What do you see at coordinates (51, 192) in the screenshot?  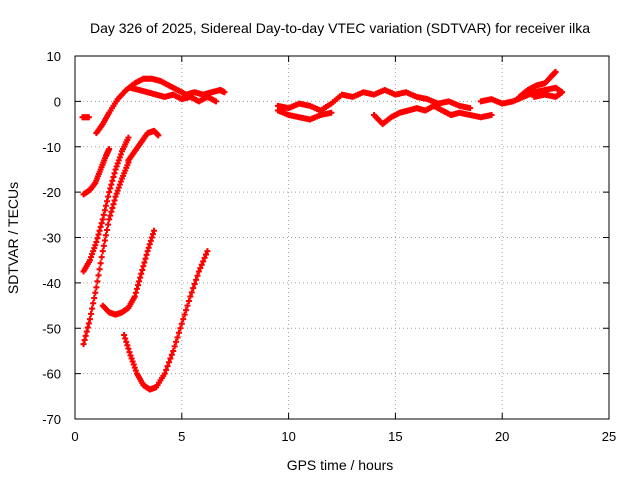 I see `y-tick-label: -20` at bounding box center [51, 192].